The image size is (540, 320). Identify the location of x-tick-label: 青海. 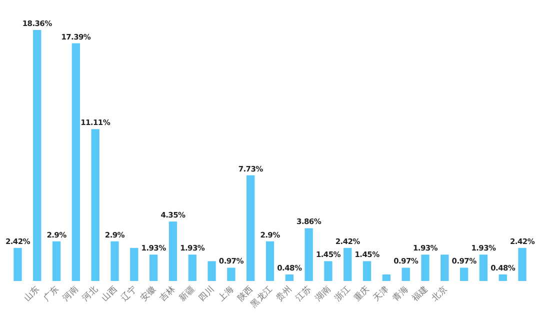
(400, 293).